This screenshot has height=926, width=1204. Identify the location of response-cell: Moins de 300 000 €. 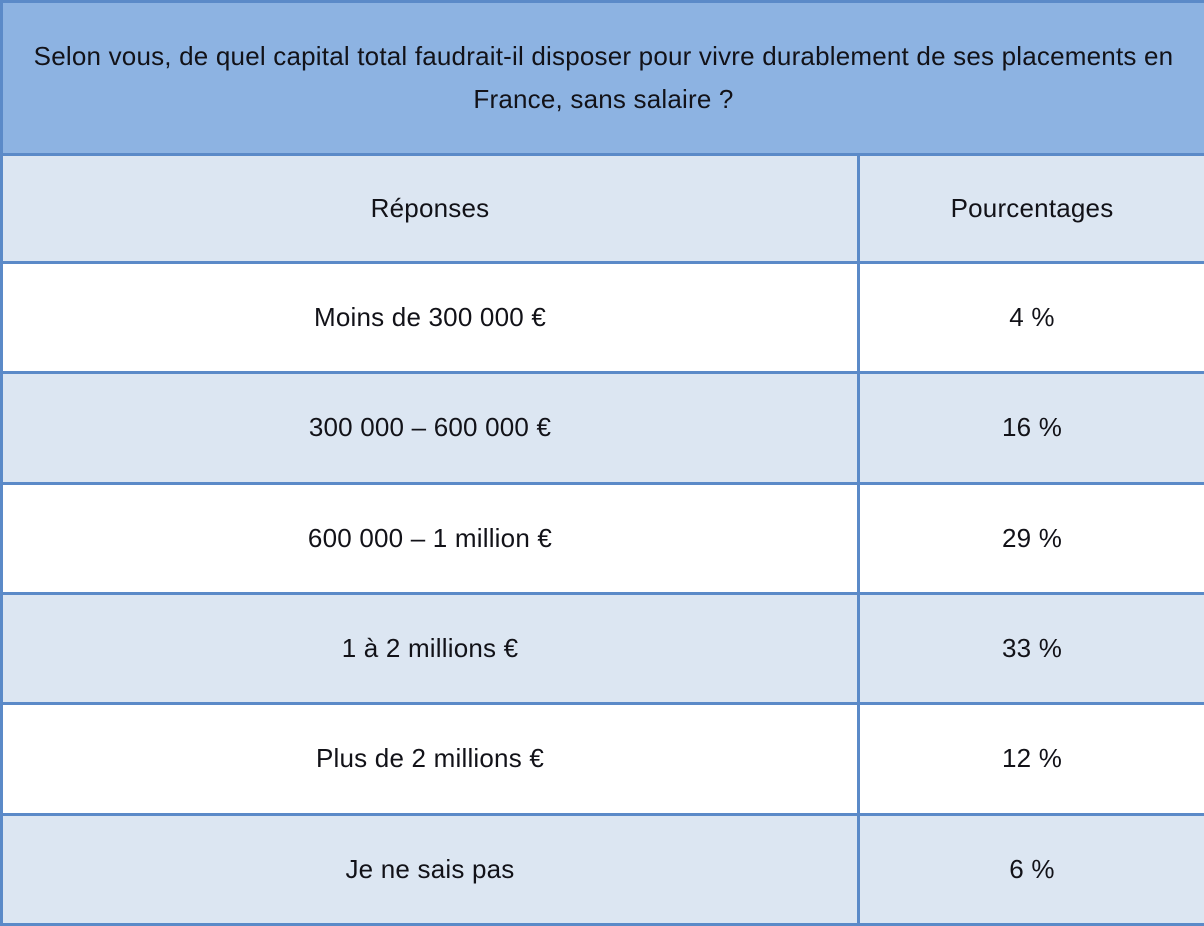
(430, 317).